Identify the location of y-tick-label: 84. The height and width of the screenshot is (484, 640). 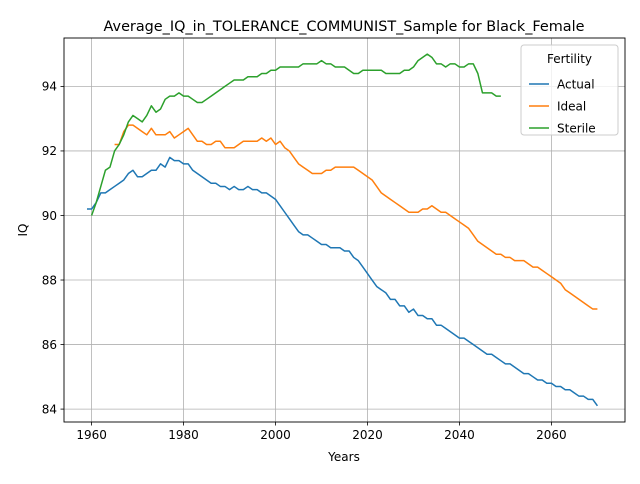
(49, 409).